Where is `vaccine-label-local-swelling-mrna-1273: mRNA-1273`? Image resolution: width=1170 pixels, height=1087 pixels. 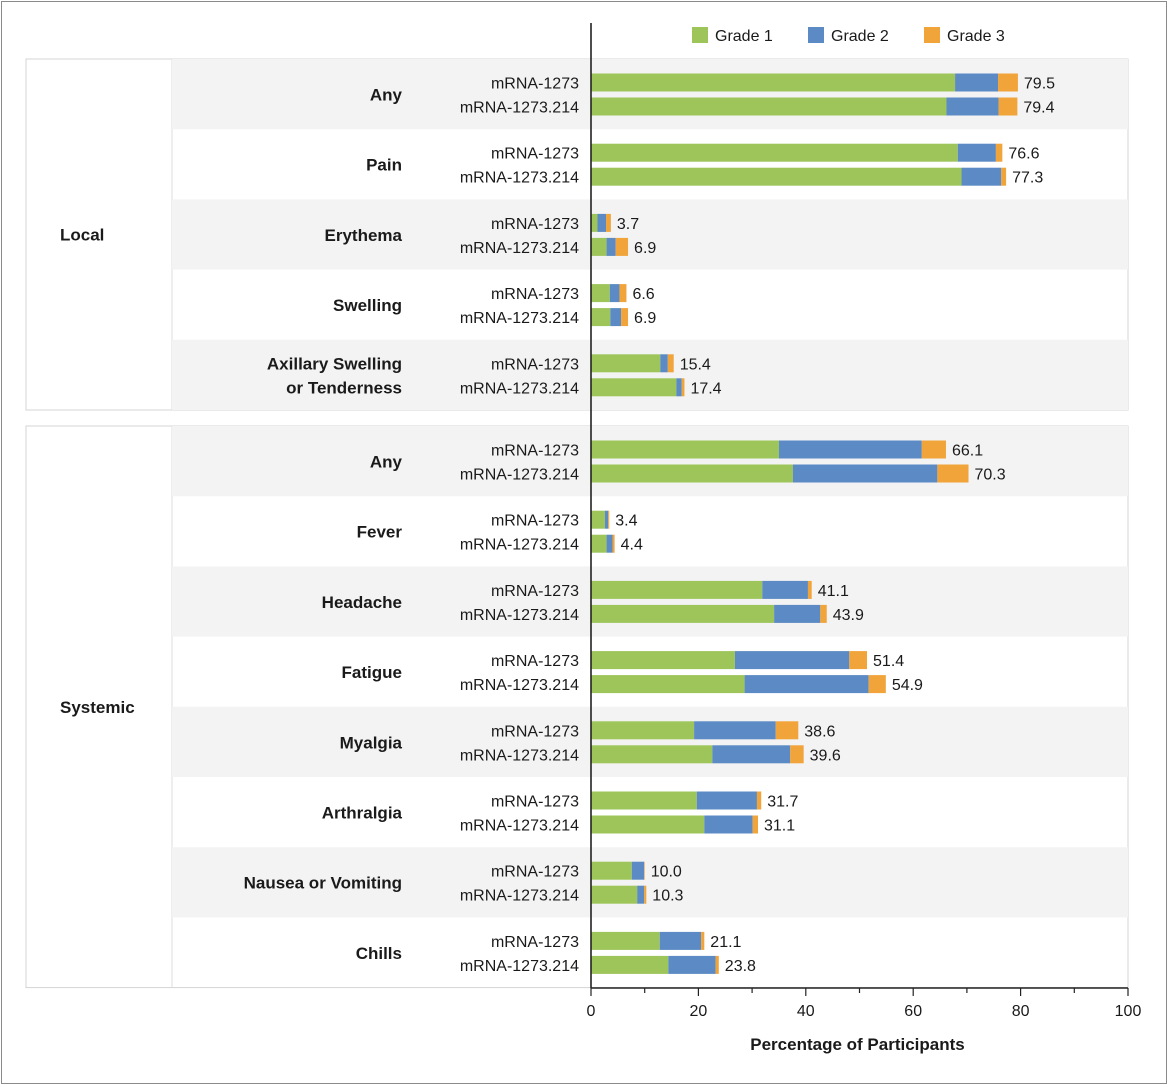 vaccine-label-local-swelling-mrna-1273: mRNA-1273 is located at coordinates (535, 294).